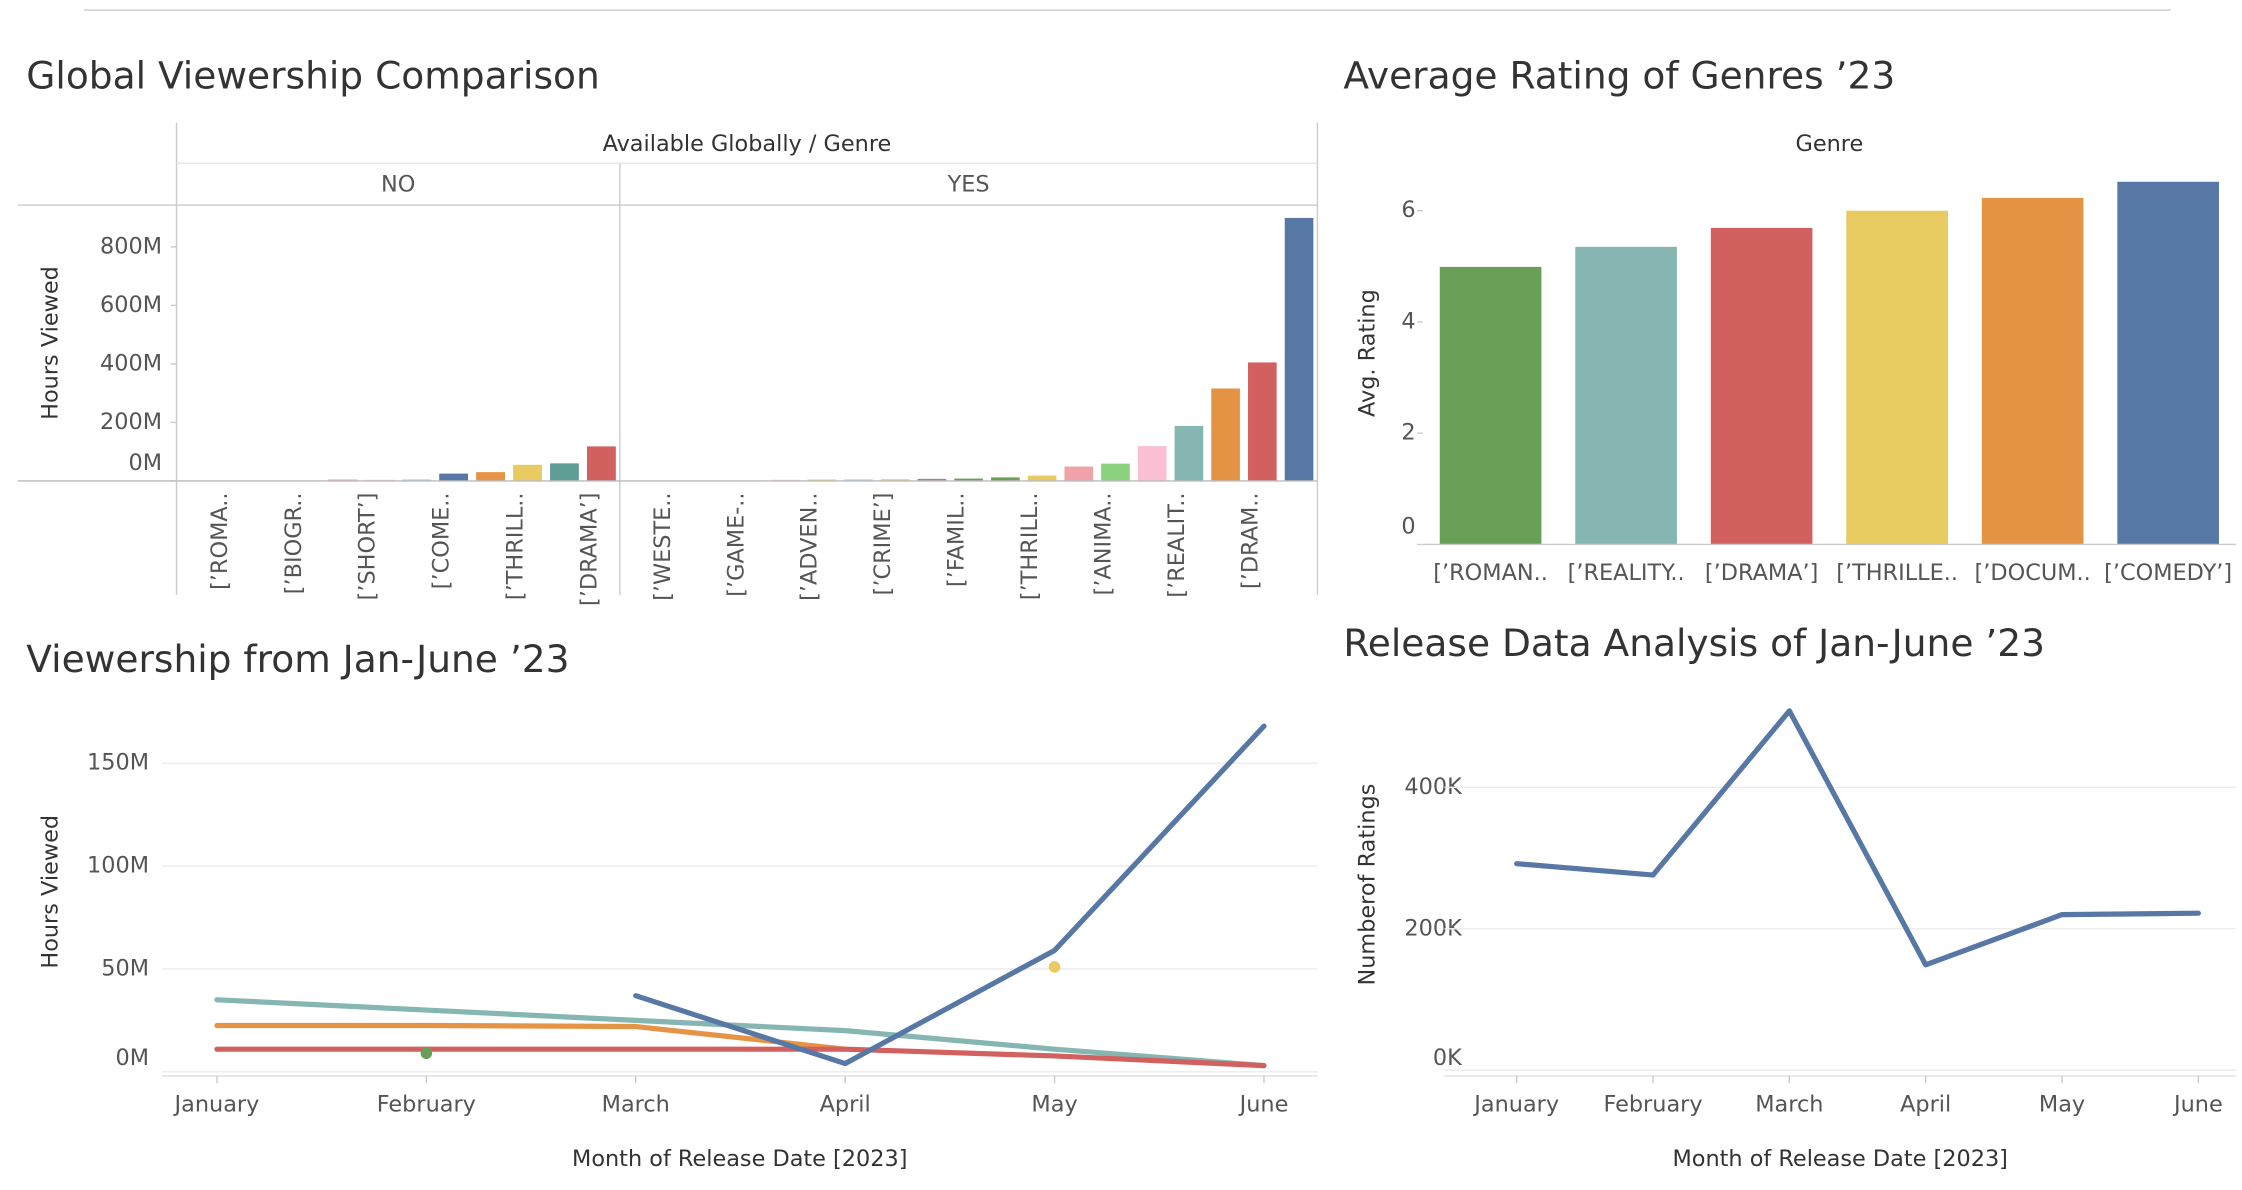 Image resolution: width=2242 pixels, height=1190 pixels. What do you see at coordinates (2168, 573) in the screenshot?
I see `x-tick-label: [’COMEDY’]` at bounding box center [2168, 573].